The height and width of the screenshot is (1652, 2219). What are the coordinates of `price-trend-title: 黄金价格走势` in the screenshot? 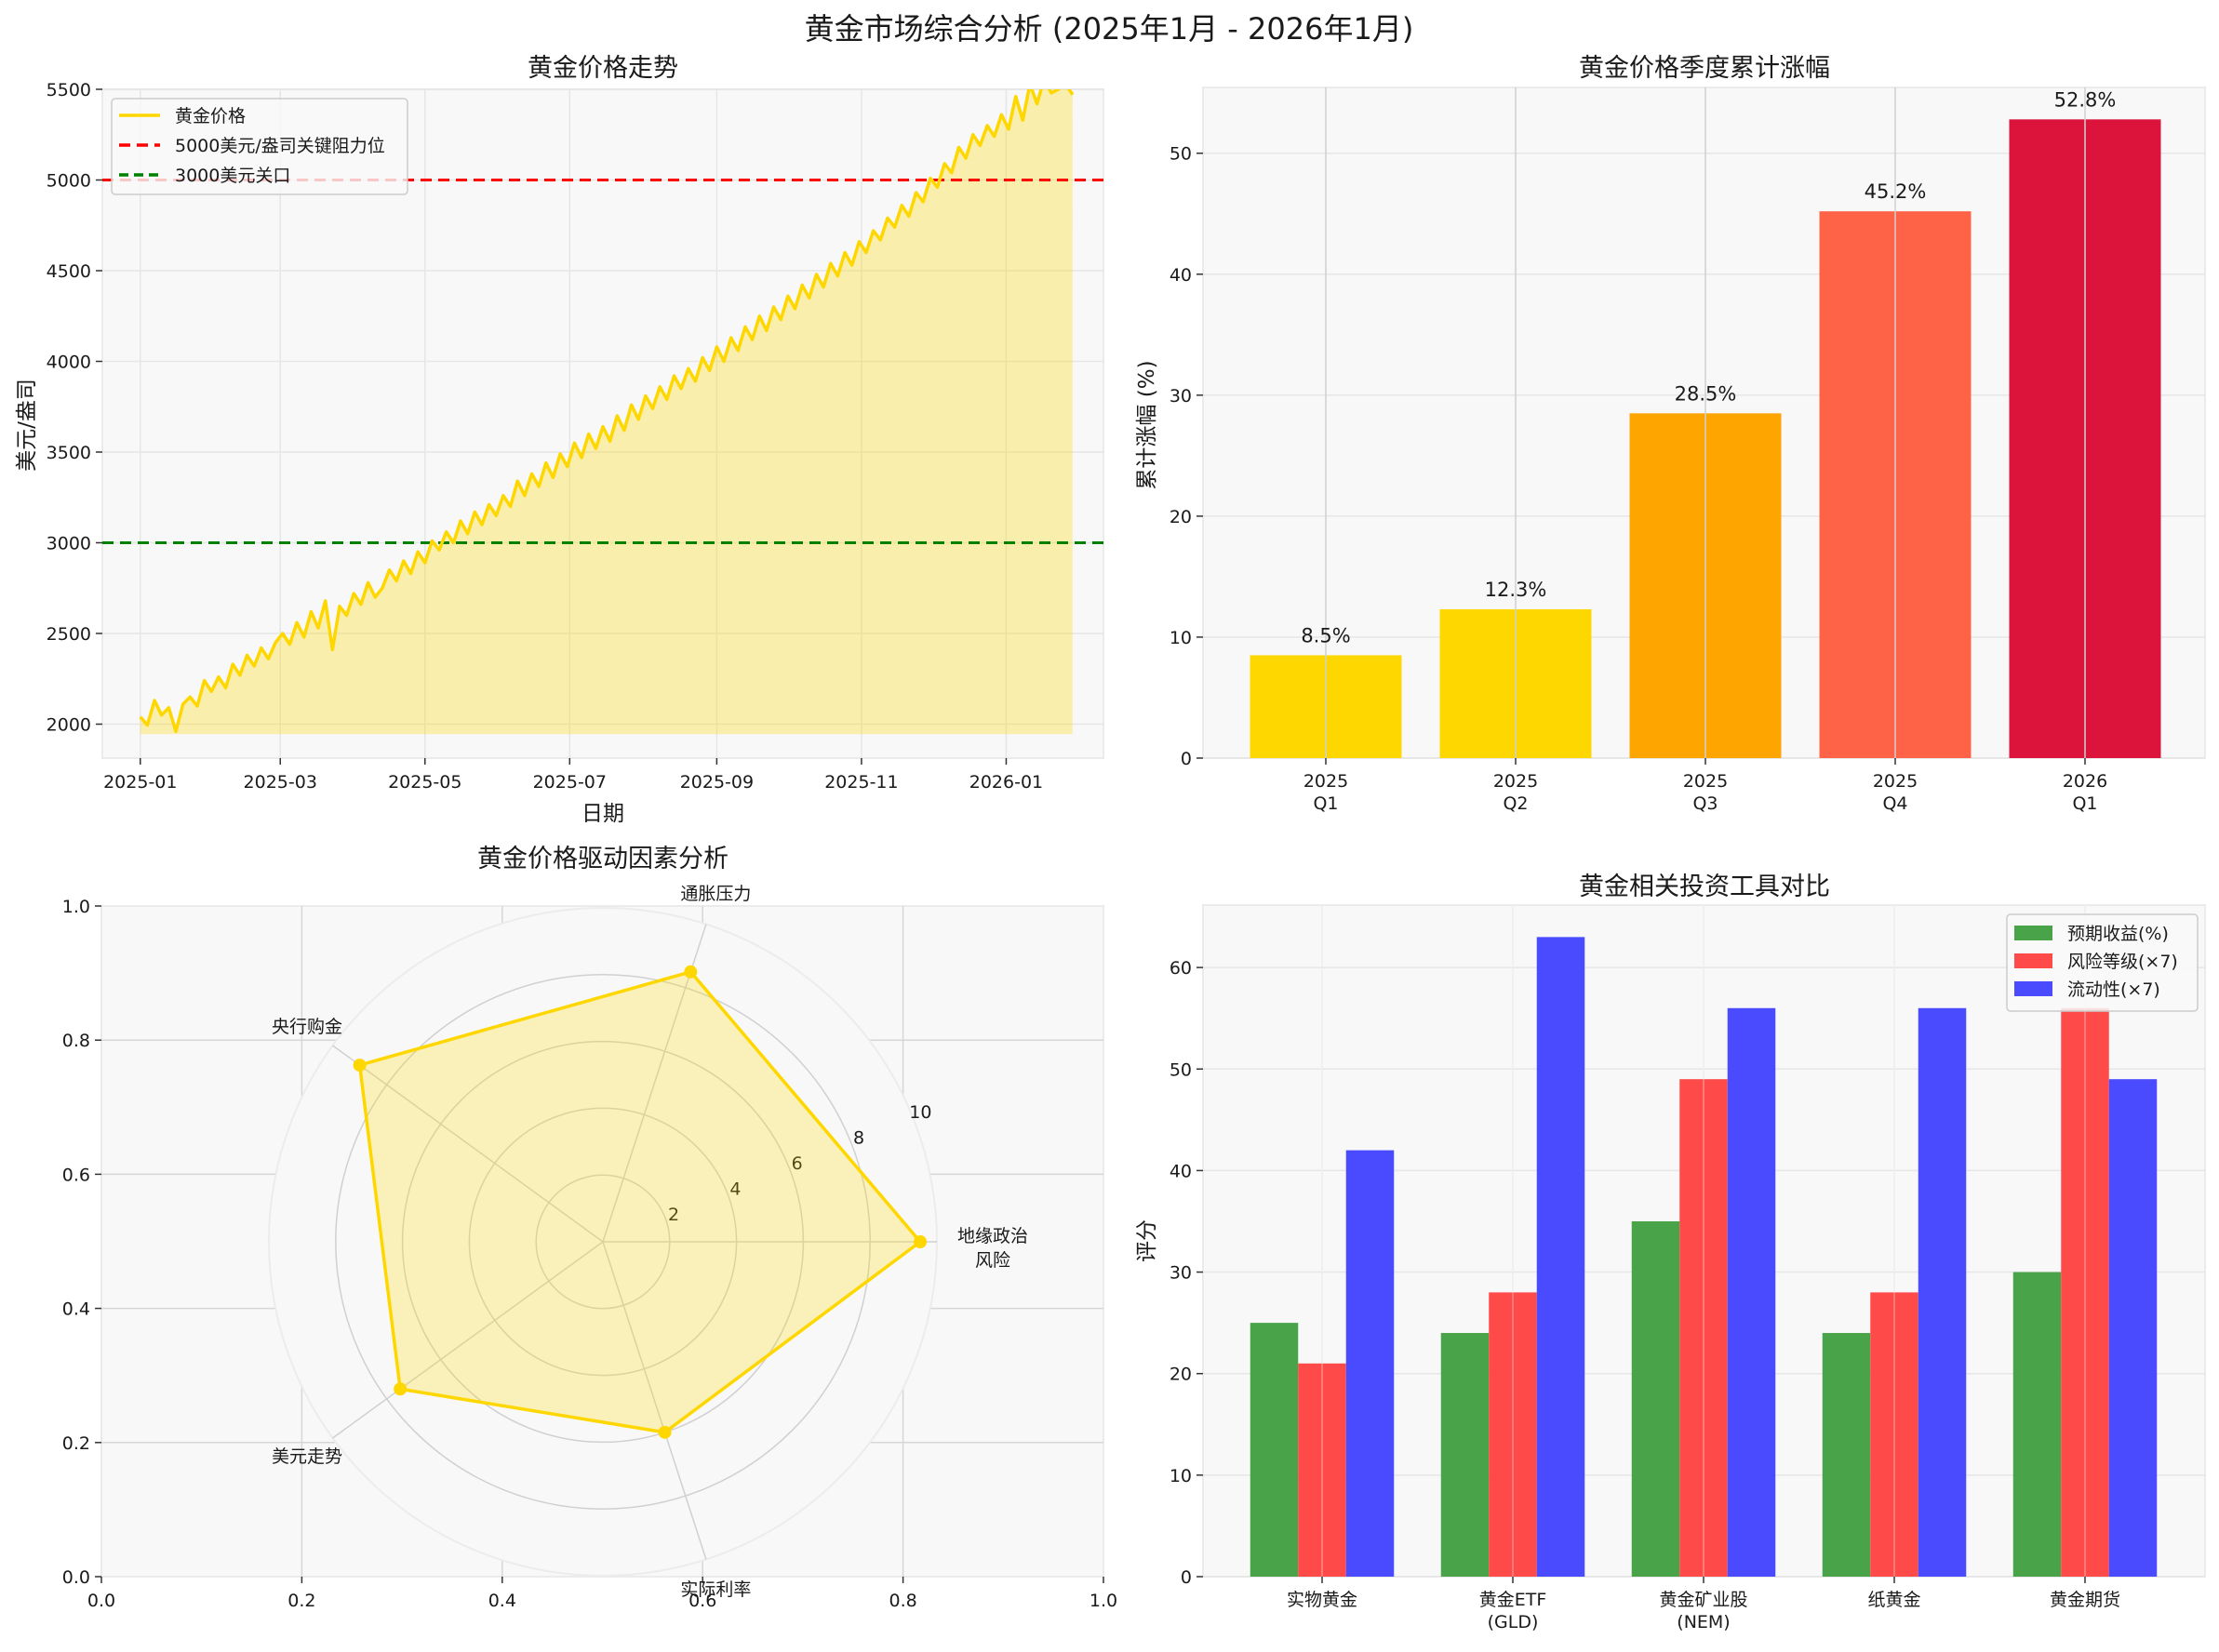 It's located at (603, 68).